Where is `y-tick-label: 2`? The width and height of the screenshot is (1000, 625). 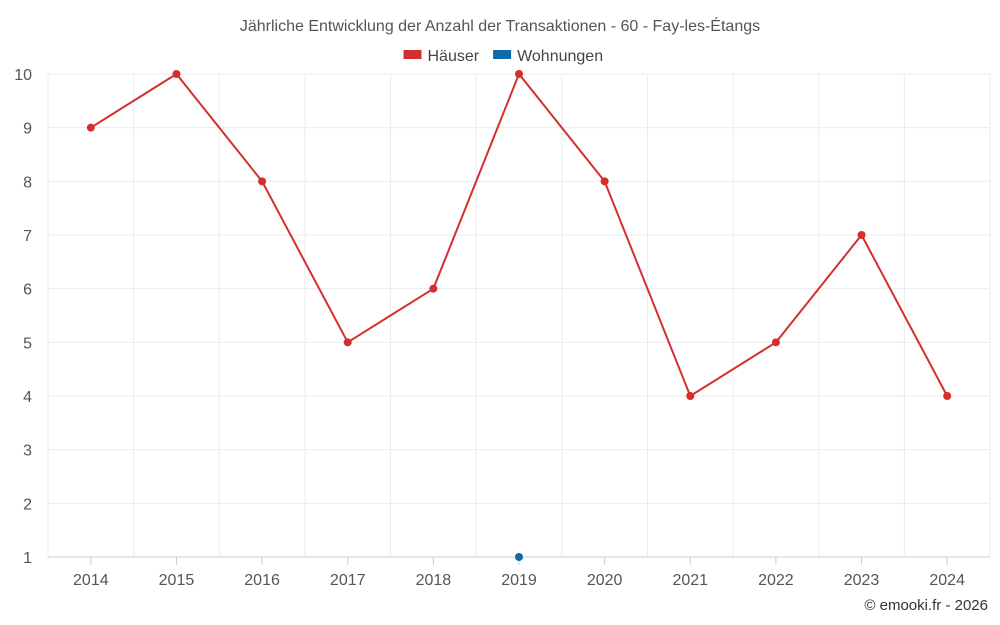 y-tick-label: 2 is located at coordinates (27, 504).